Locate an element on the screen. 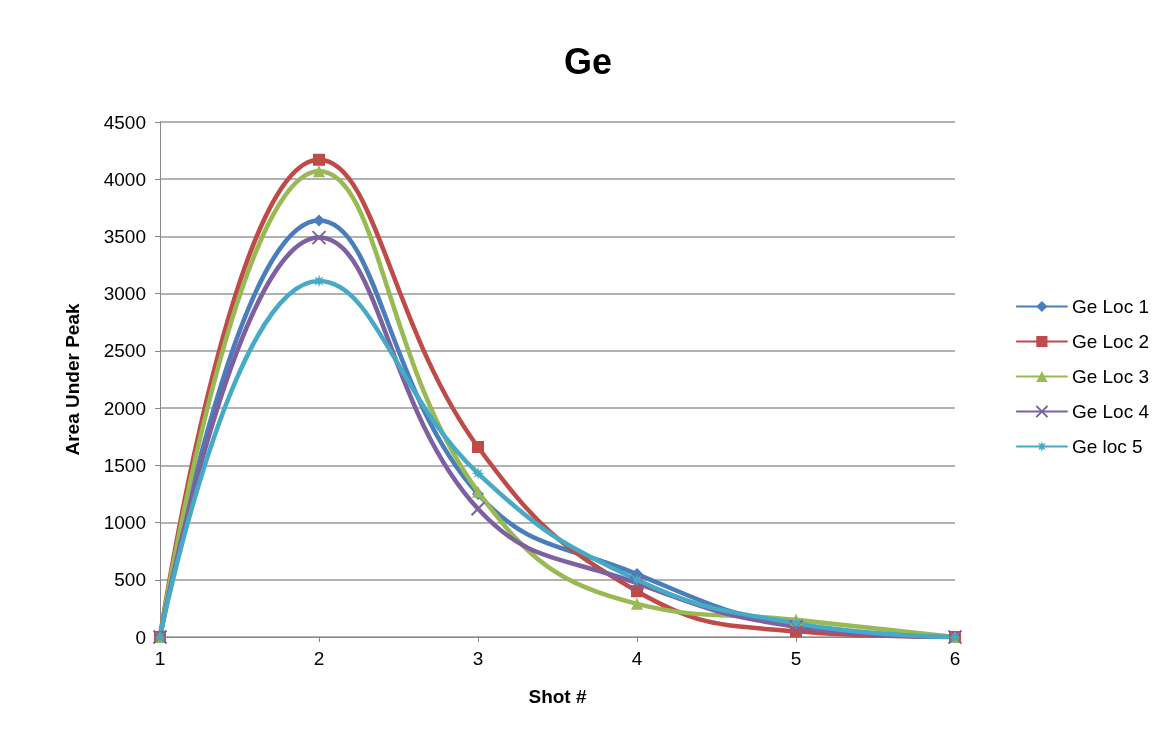  y-tick-label: 1000 is located at coordinates (124, 523).